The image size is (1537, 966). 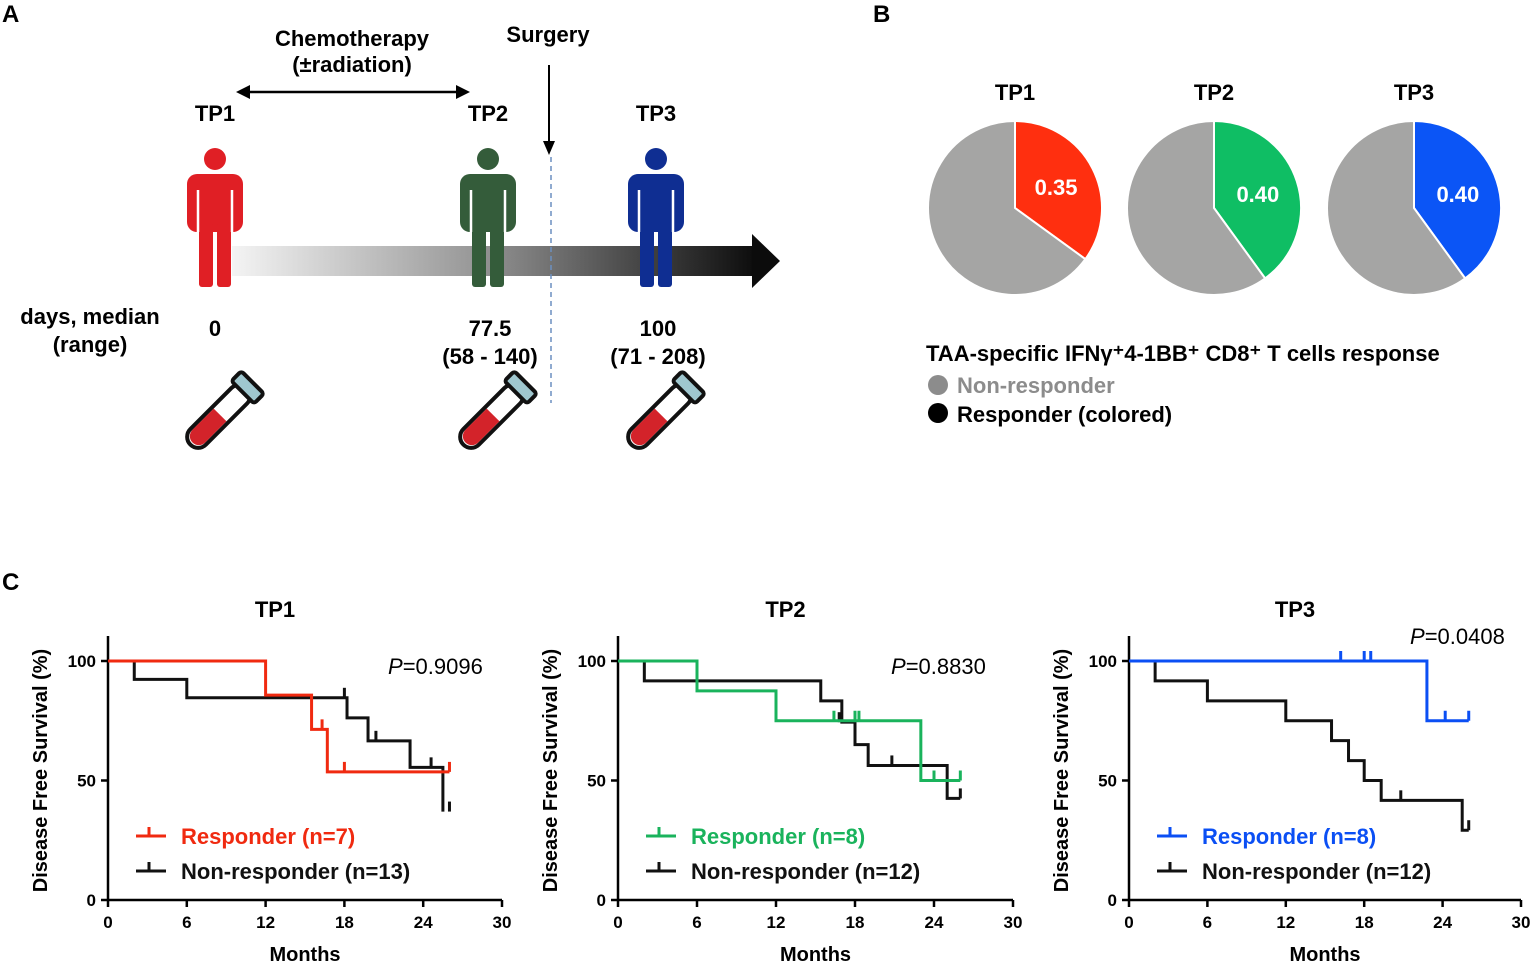 What do you see at coordinates (938, 385) in the screenshot?
I see `nonresponder-legend-dot` at bounding box center [938, 385].